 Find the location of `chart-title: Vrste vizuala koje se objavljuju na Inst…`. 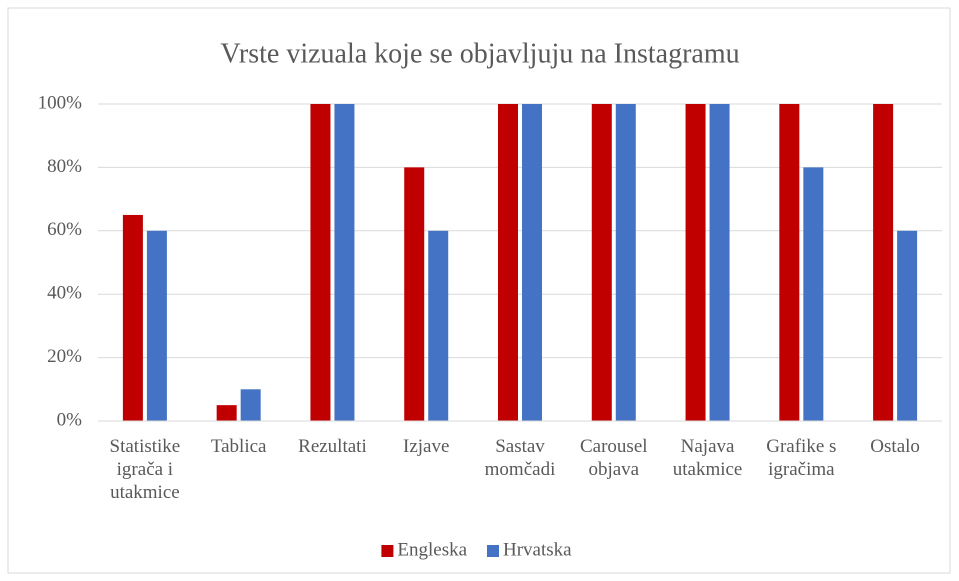

chart-title: Vrste vizuala koje se objavljuju na Inst… is located at coordinates (479, 53).